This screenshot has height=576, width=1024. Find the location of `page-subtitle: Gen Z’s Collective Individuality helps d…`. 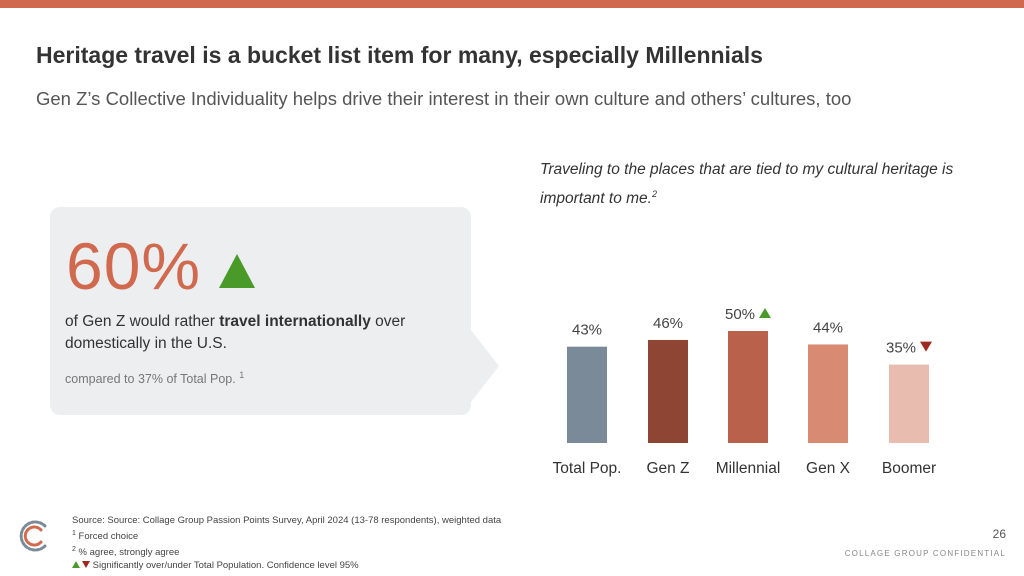

page-subtitle: Gen Z’s Collective Individuality helps d… is located at coordinates (444, 98).